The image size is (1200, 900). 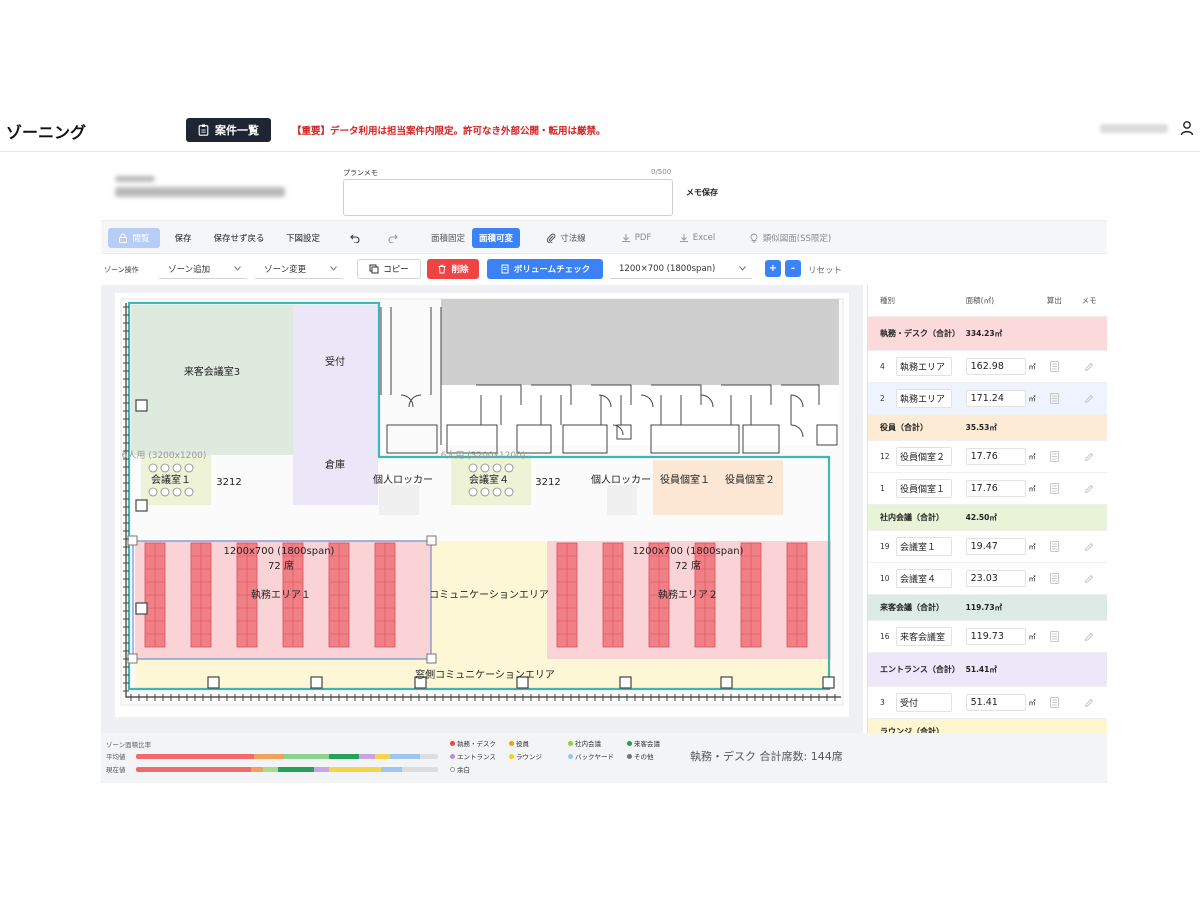 What do you see at coordinates (981, 517) in the screenshot?
I see `category-area: 42.50㎡` at bounding box center [981, 517].